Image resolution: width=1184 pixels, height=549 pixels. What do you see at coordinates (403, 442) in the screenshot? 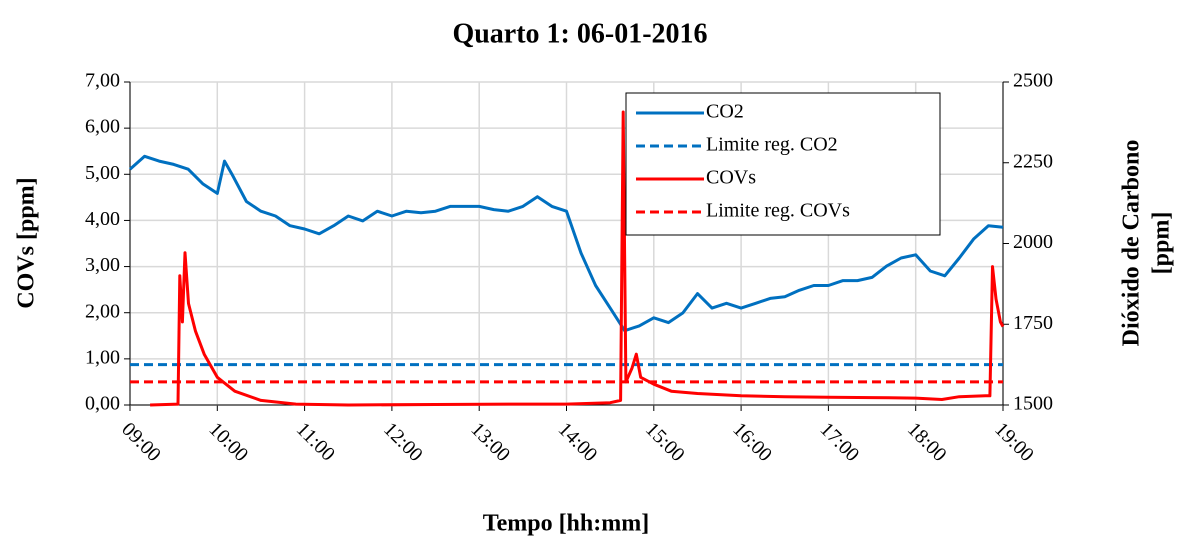
I see `x-tick-label: 12:00` at bounding box center [403, 442].